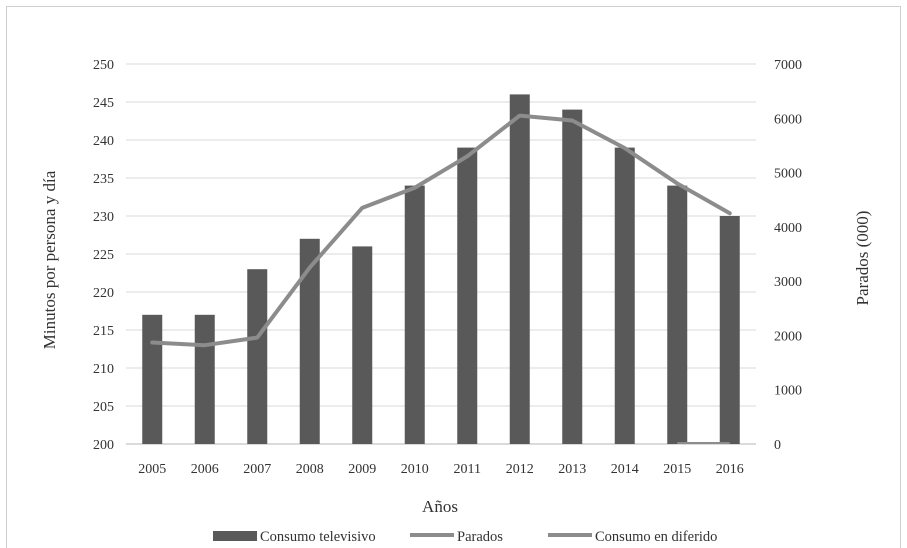 This screenshot has width=907, height=548. Describe the element at coordinates (730, 469) in the screenshot. I see `x-tick-label: 2016` at that location.